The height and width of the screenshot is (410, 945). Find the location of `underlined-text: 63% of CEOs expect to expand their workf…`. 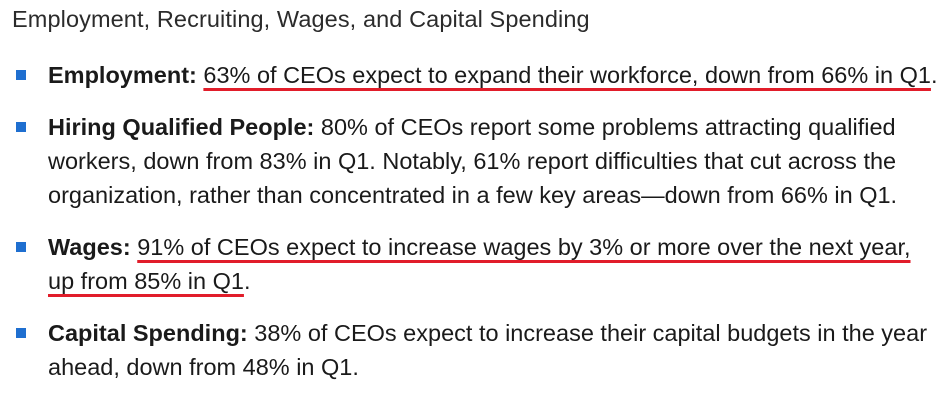

underlined-text: 63% of CEOs expect to expand their workf… is located at coordinates (567, 75).